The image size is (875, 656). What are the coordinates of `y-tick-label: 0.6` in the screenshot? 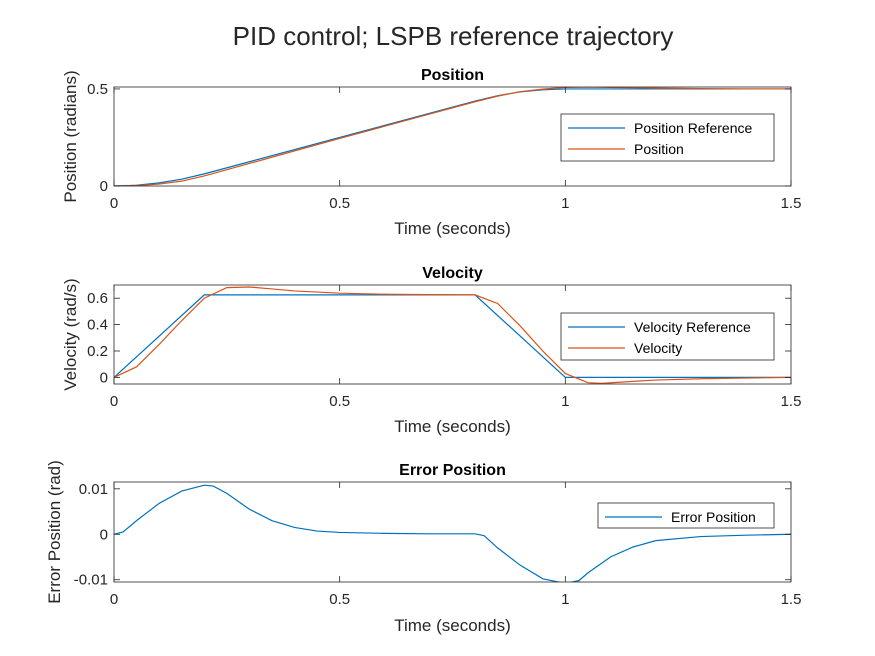 It's located at (97, 298).